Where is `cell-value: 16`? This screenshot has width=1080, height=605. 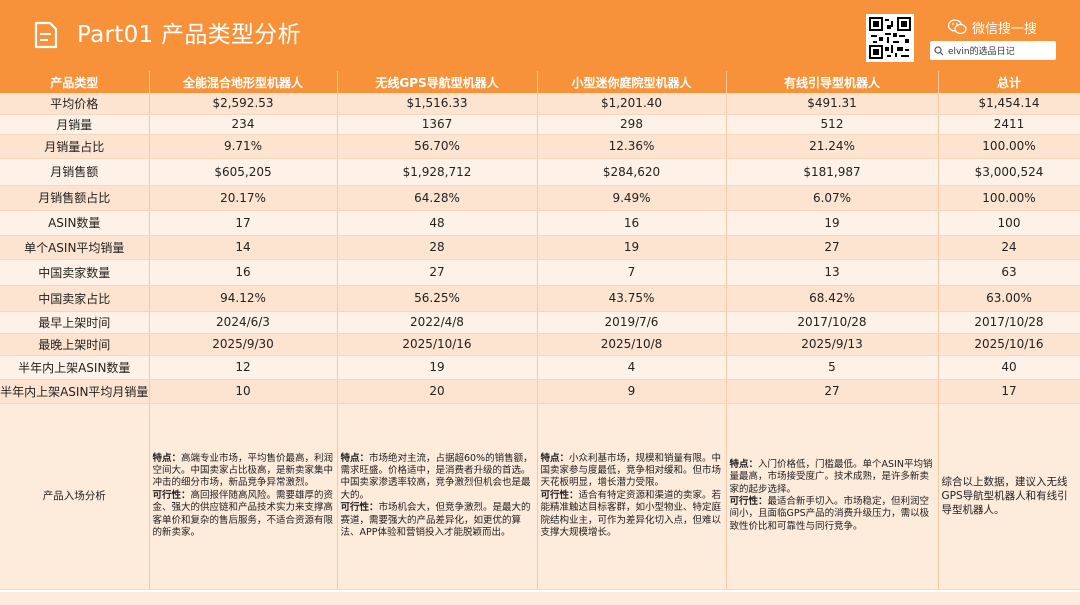
cell-value: 16 is located at coordinates (632, 223).